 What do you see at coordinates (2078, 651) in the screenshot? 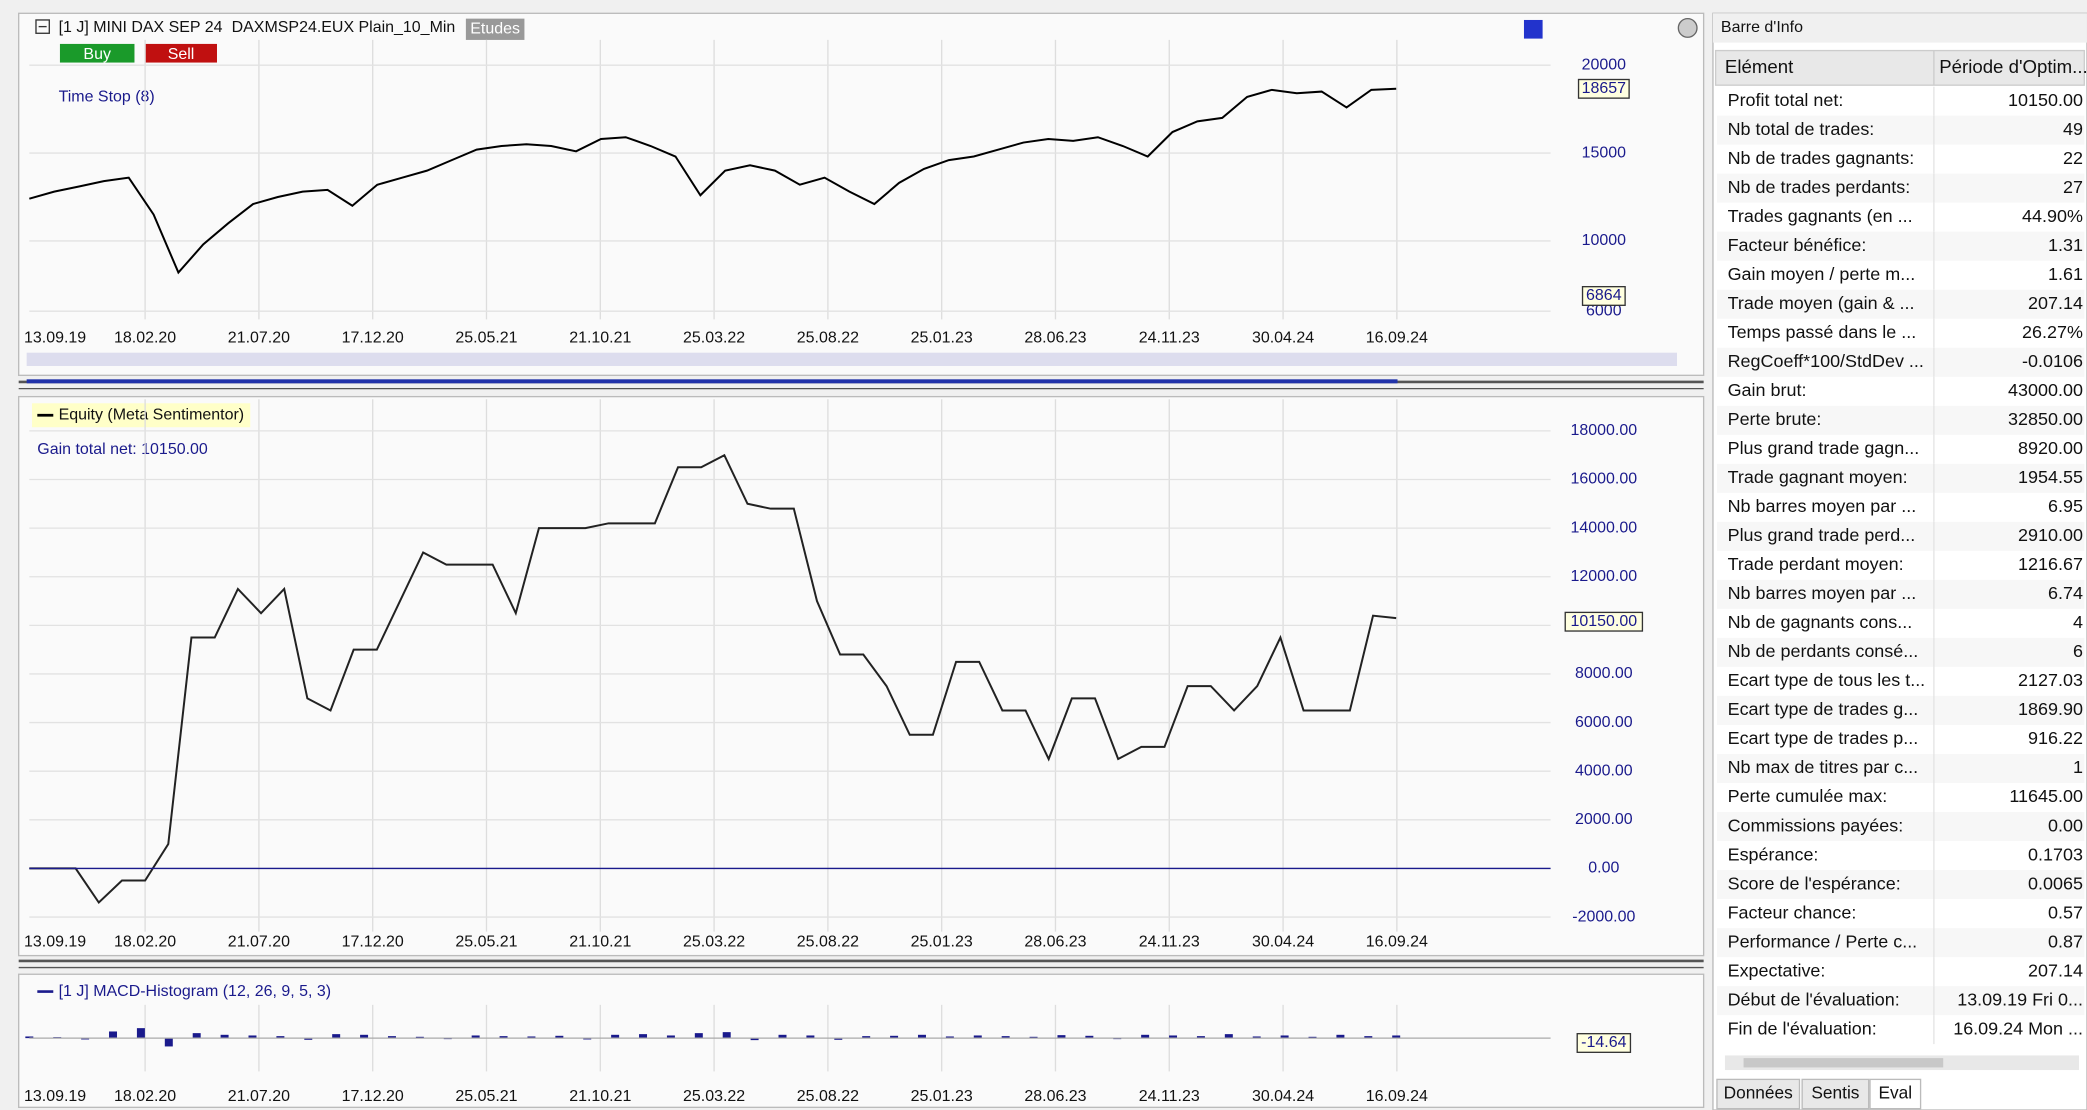
I see `row-value: 6` at bounding box center [2078, 651].